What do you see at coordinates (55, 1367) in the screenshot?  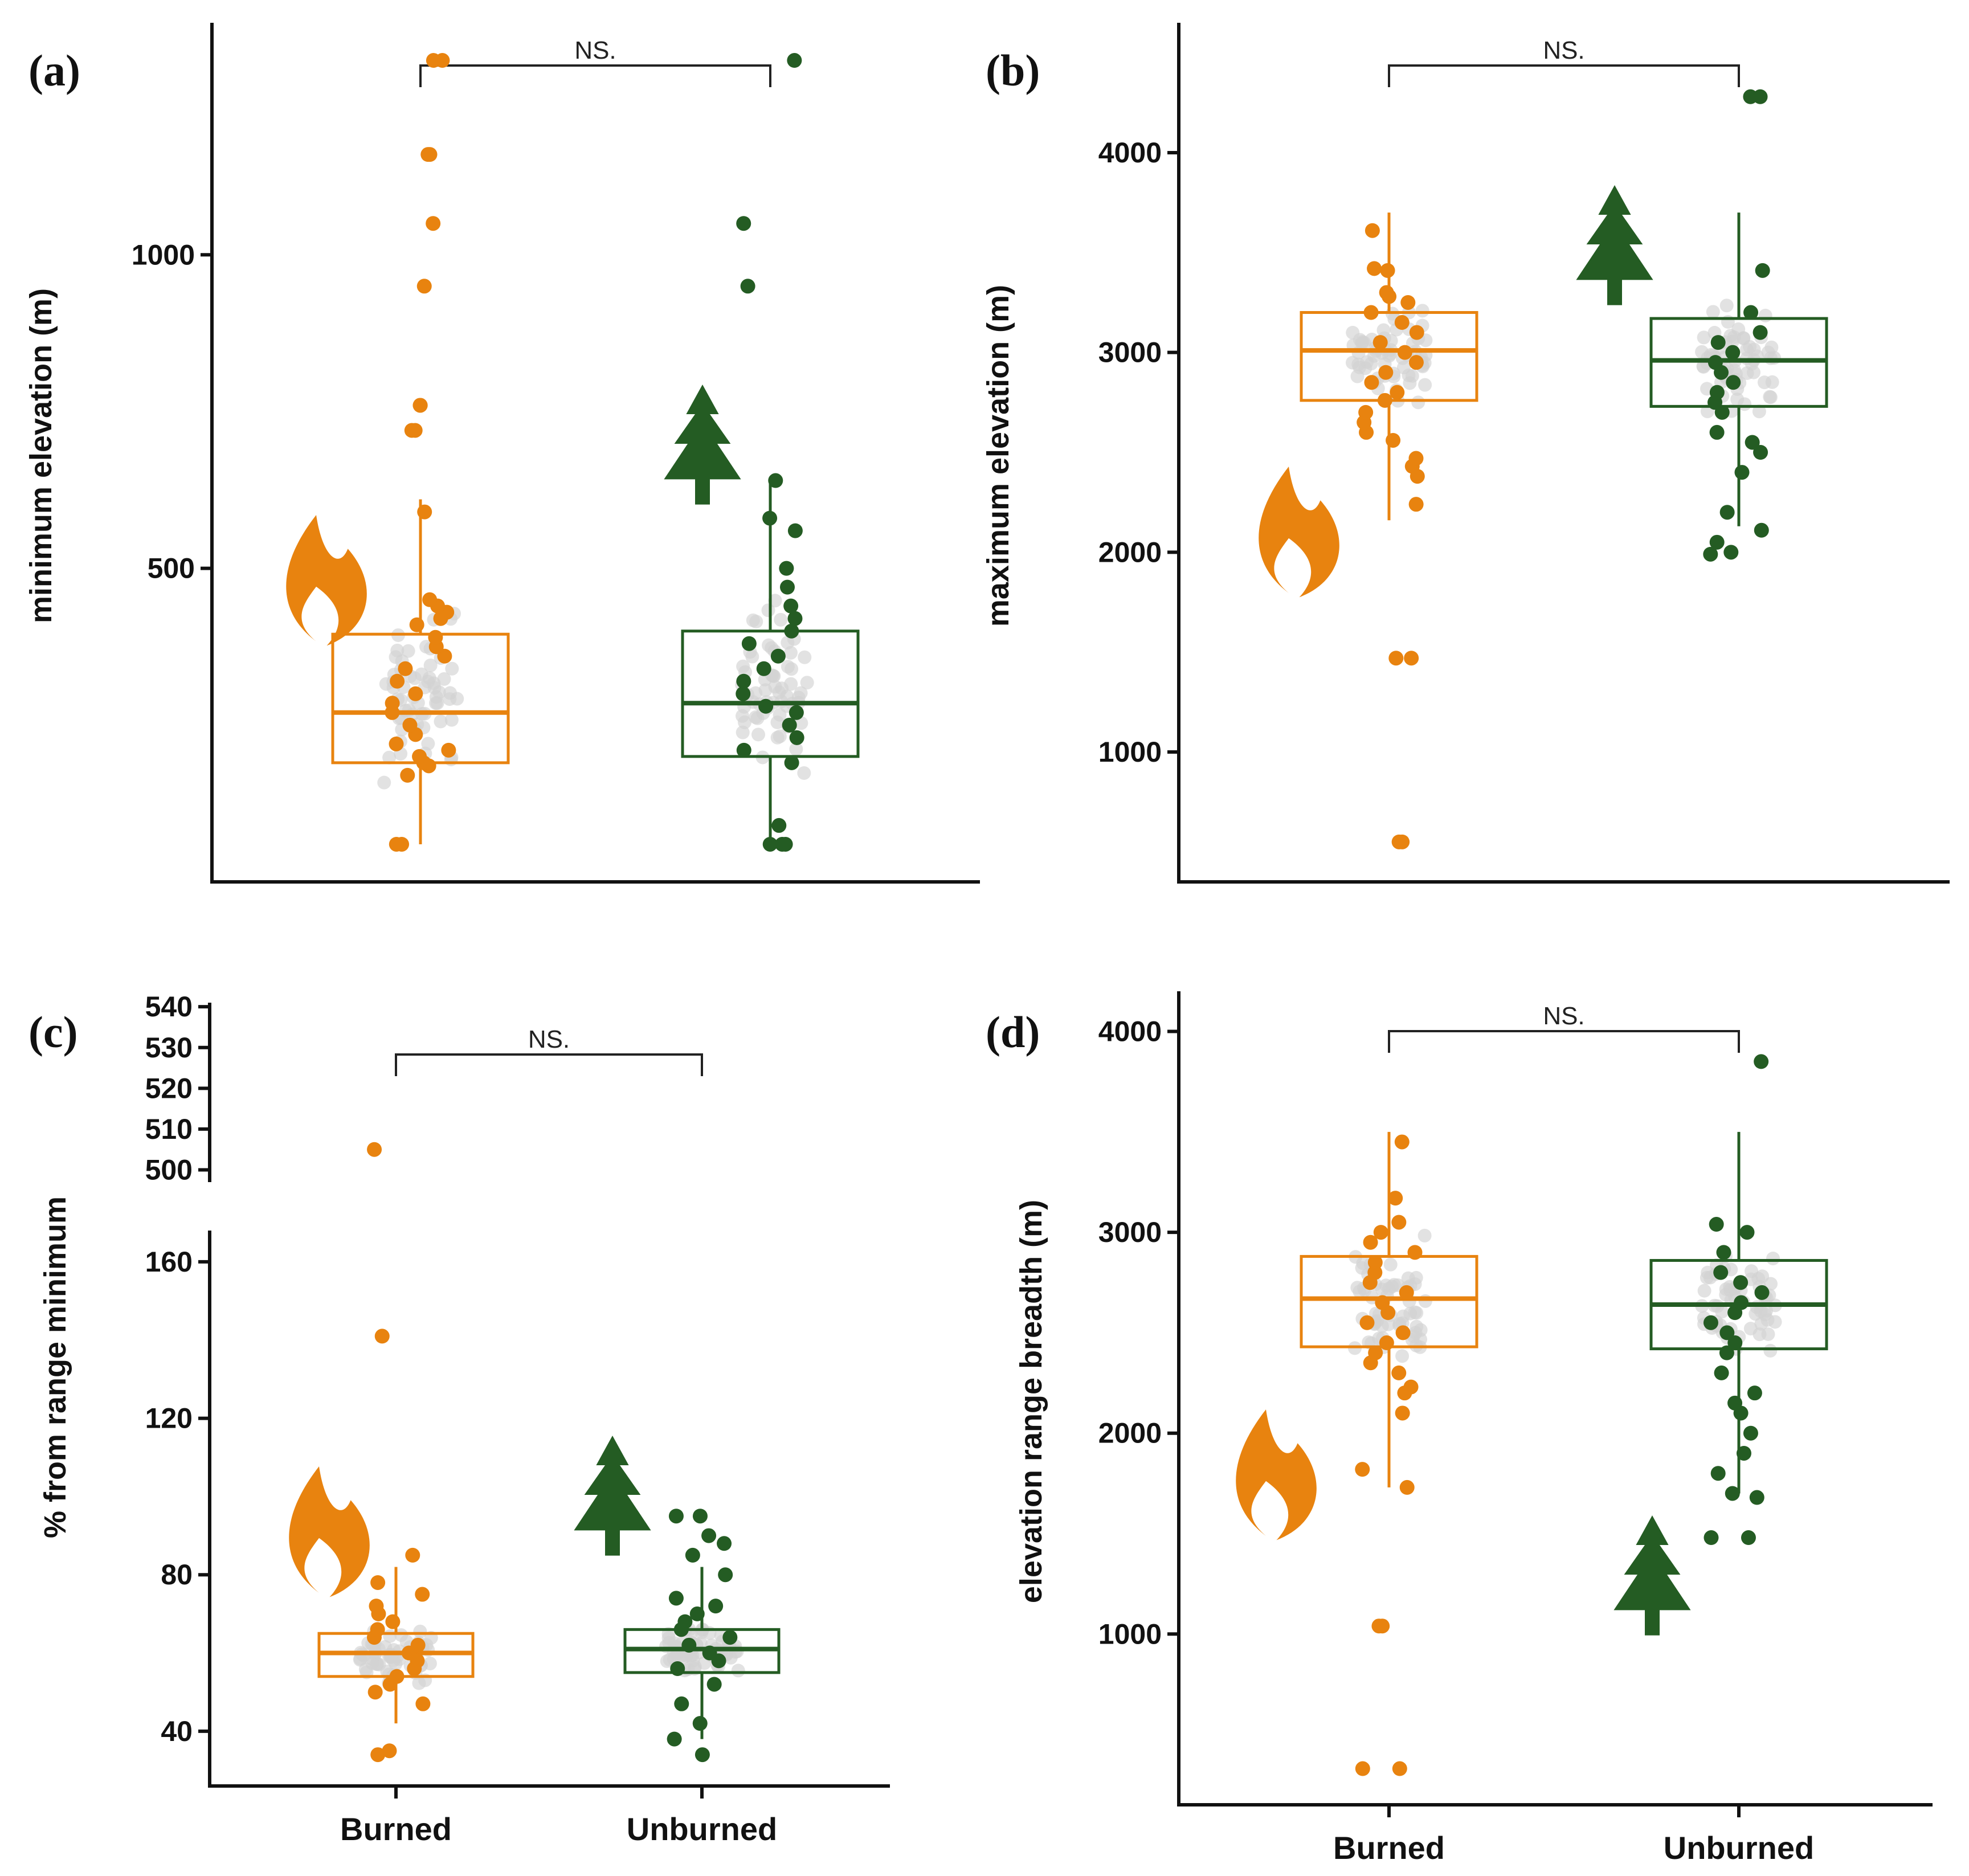 I see `y-axis-title: % from range minimum` at bounding box center [55, 1367].